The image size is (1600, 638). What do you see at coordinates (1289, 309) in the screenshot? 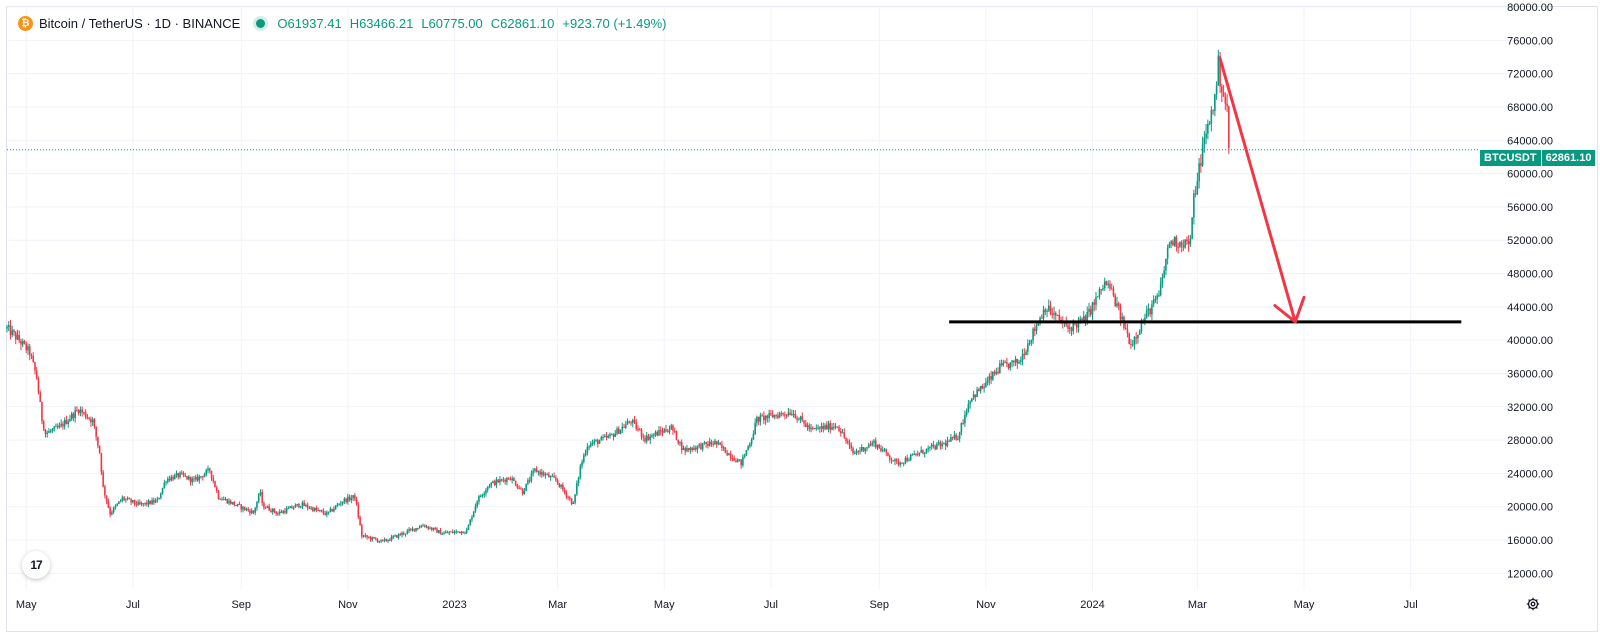
I see `projection-arrow-head` at bounding box center [1289, 309].